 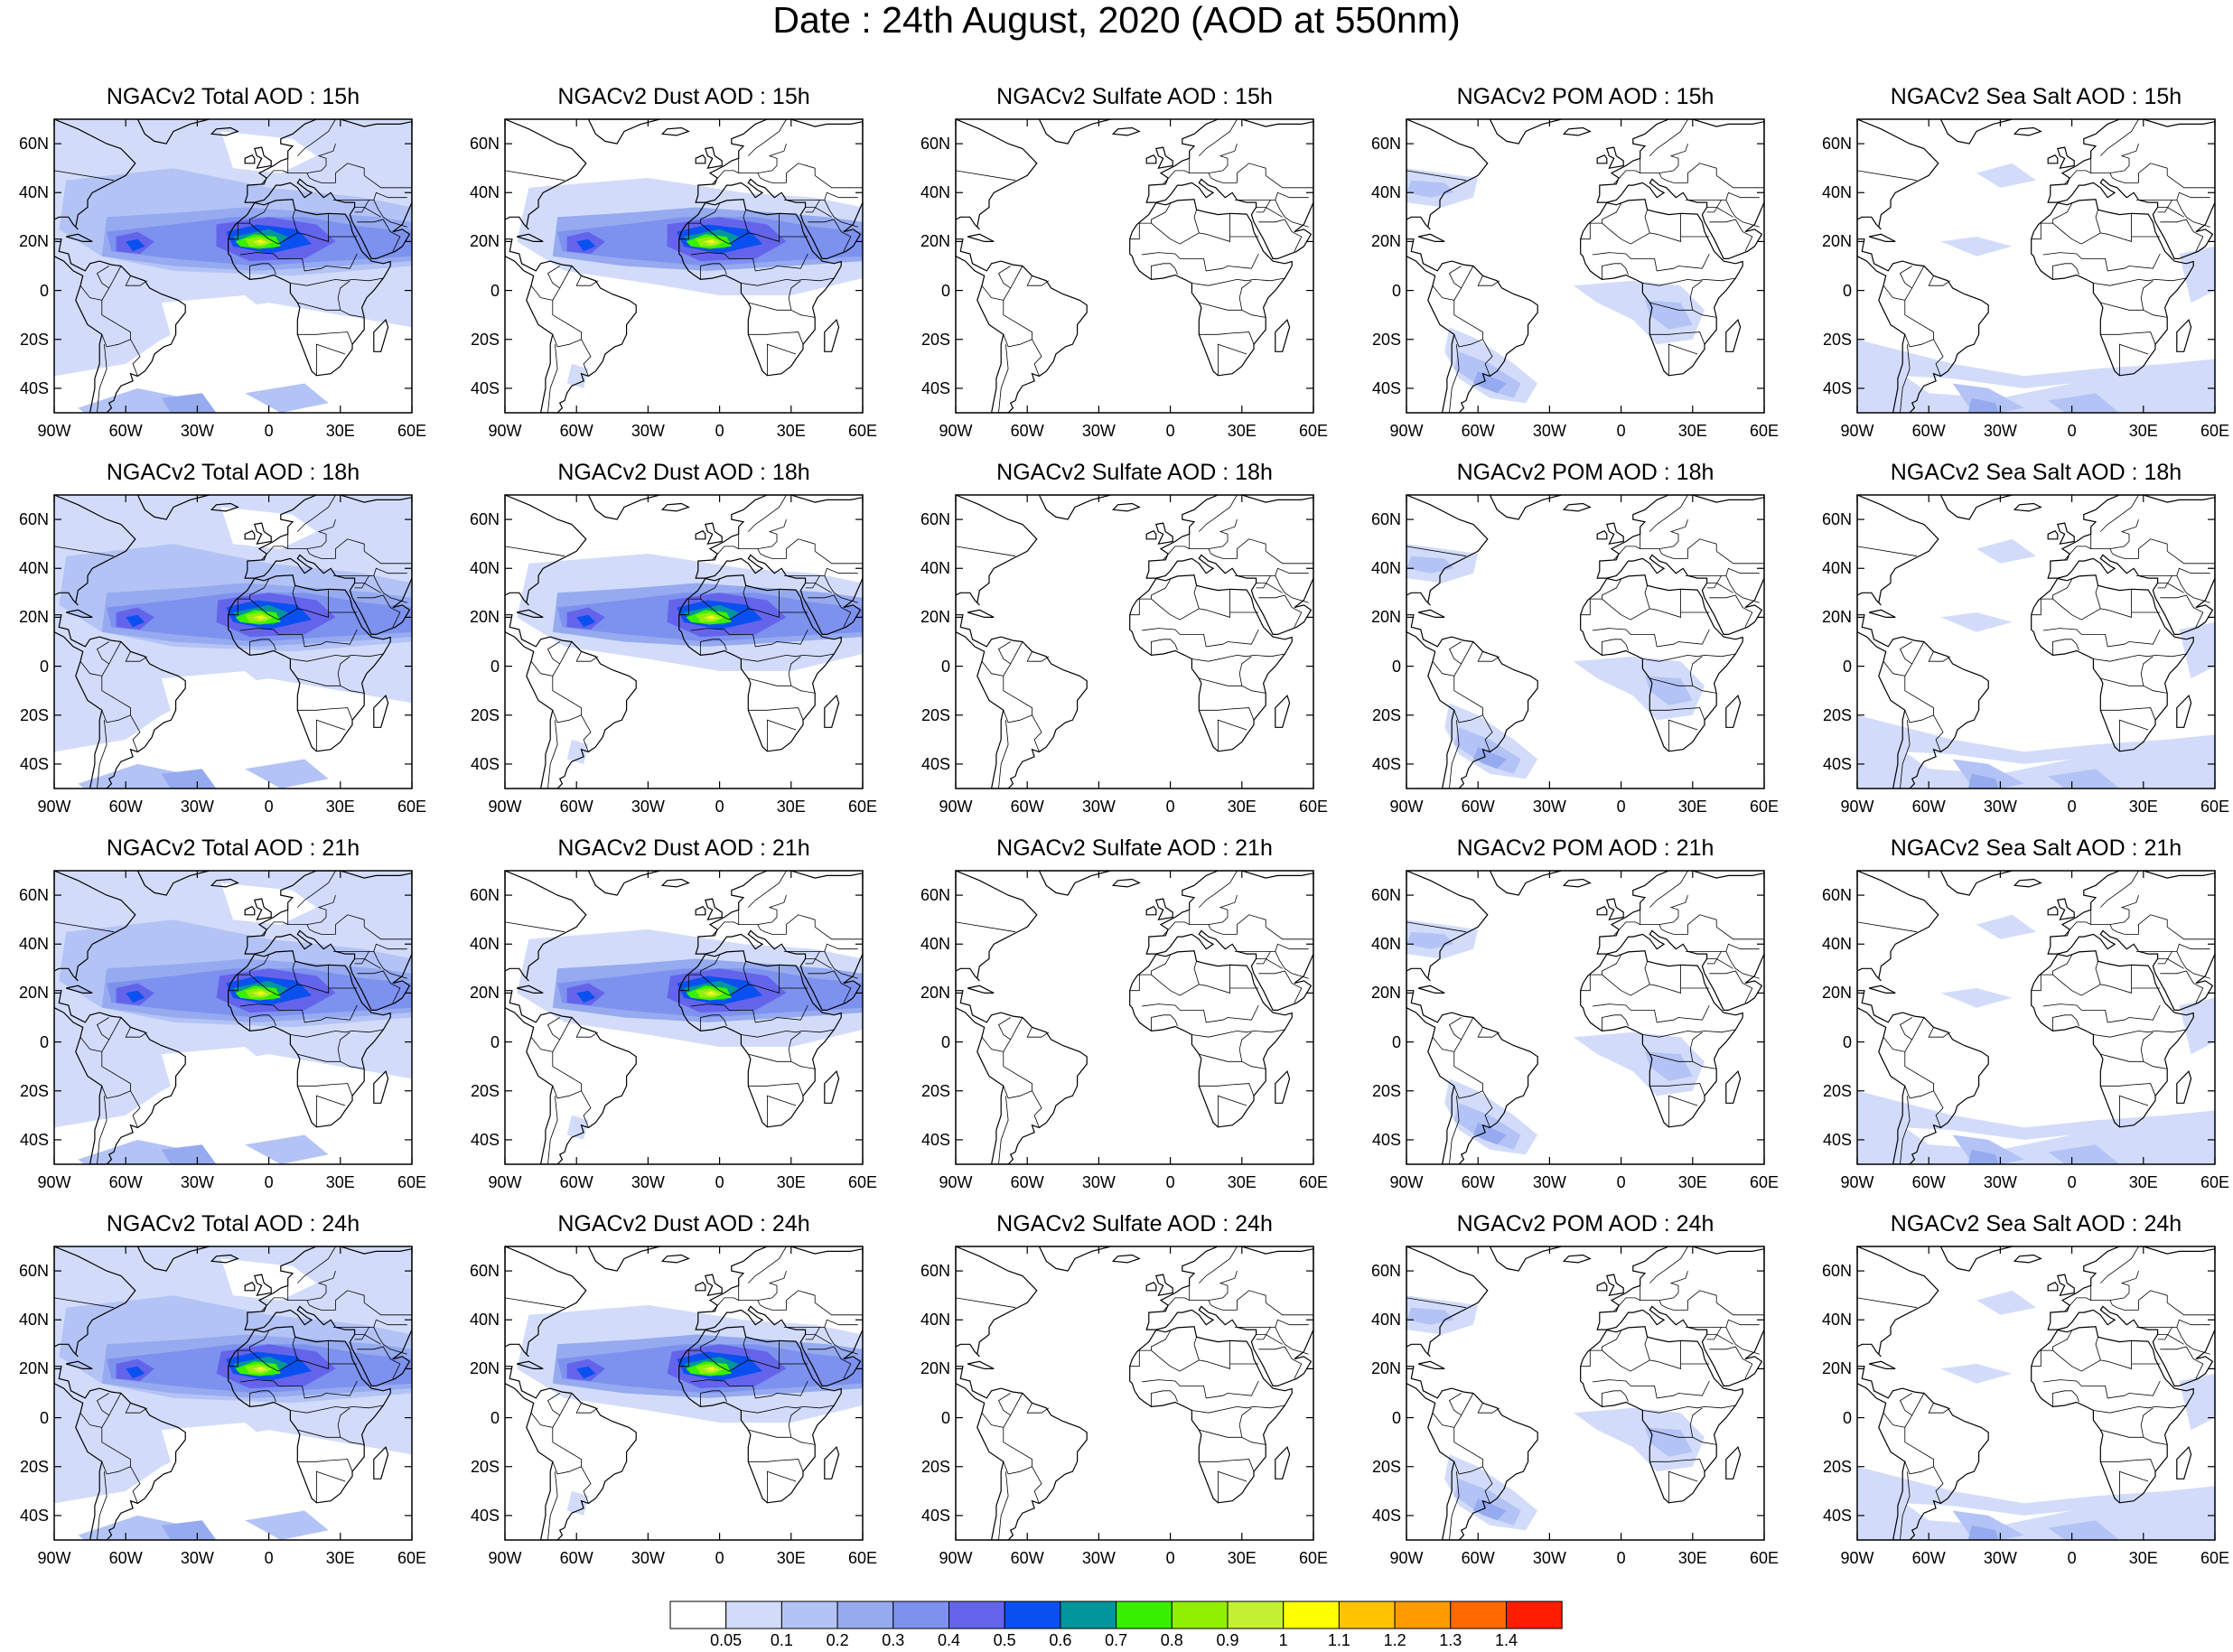 I want to click on lon-tick-label: 60W, so click(x=576, y=1558).